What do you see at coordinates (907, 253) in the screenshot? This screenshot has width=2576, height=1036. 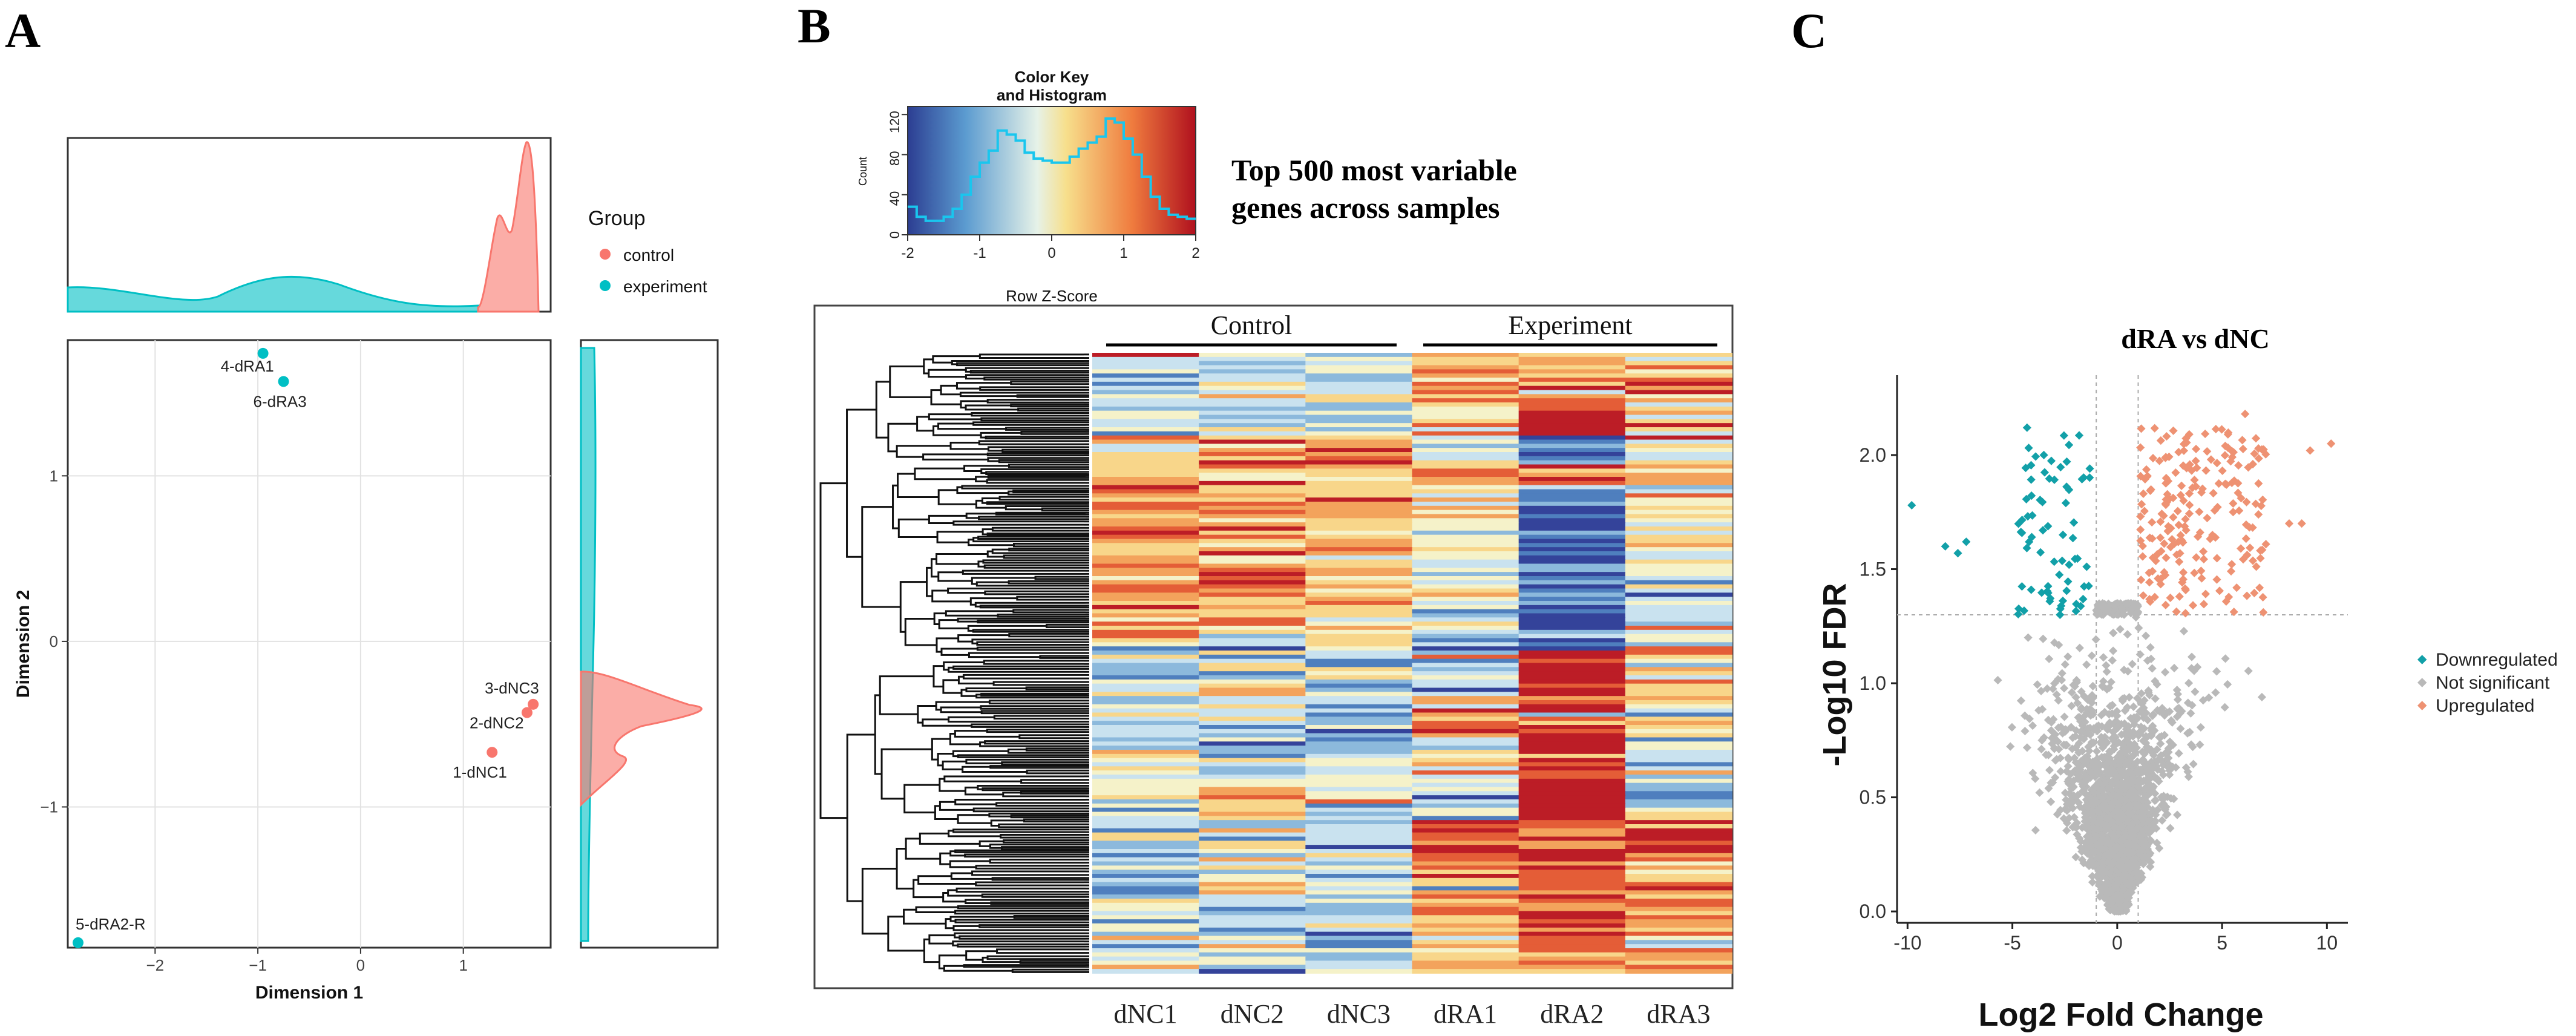 I see `color-key-x-tick-label: -2` at bounding box center [907, 253].